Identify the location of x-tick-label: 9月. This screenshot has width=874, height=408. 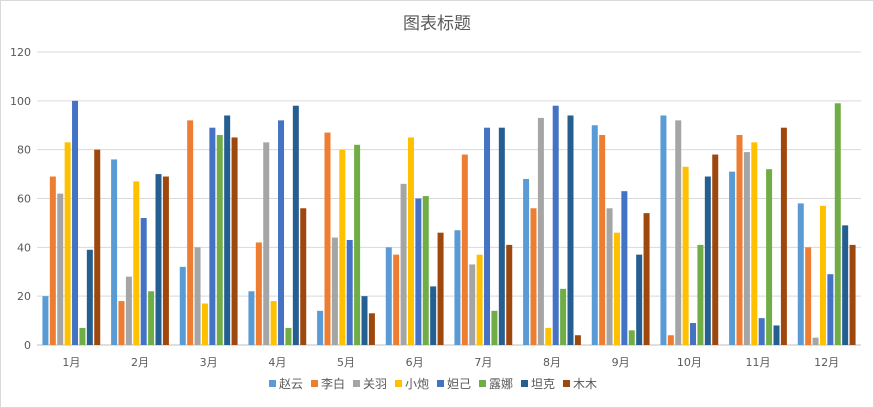
(621, 362).